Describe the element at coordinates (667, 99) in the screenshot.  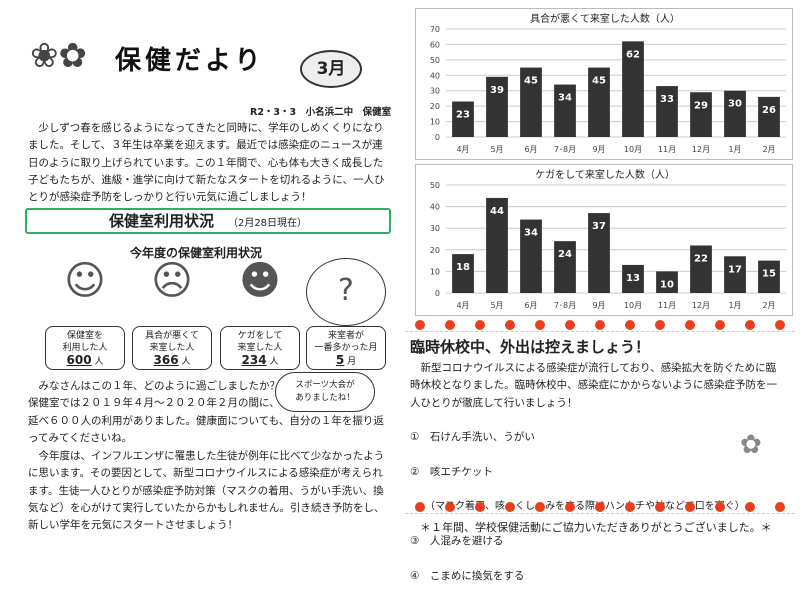
I see `data-label: 33` at that location.